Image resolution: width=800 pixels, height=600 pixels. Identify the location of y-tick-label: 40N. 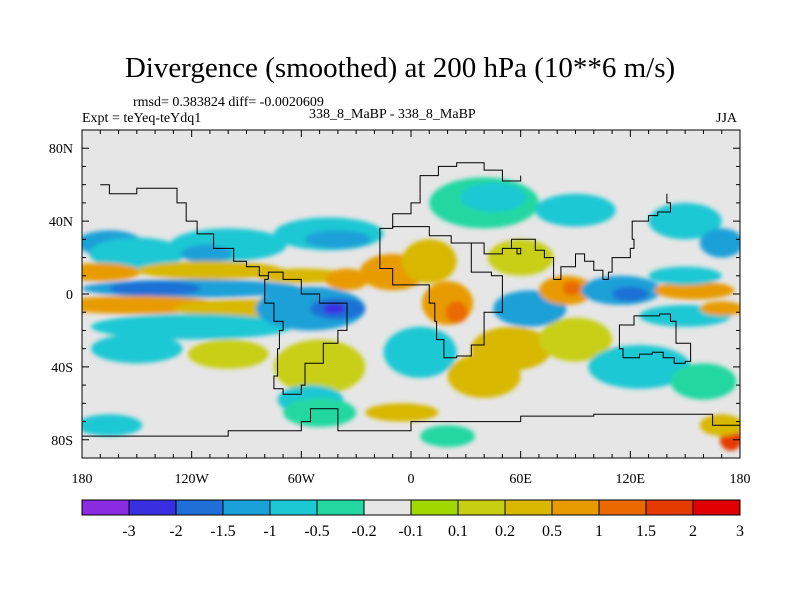
(61, 222).